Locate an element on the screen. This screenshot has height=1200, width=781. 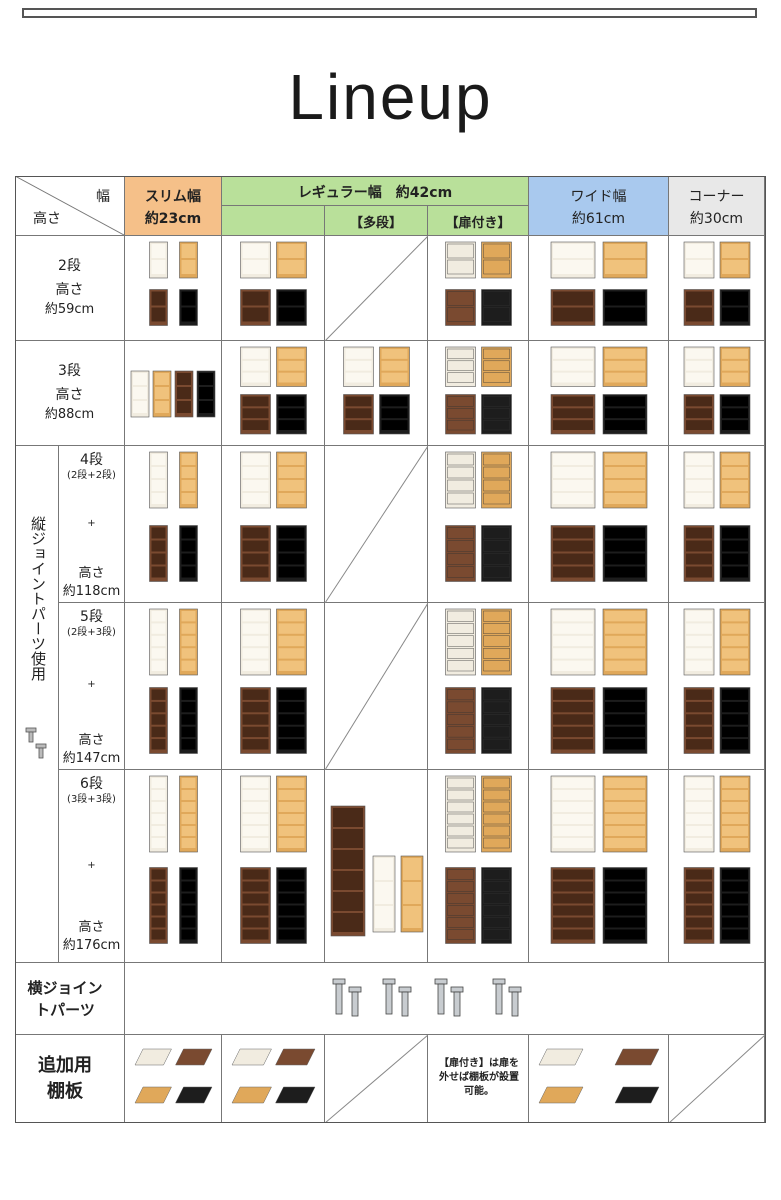
row-4tier-height-label: 高さ is located at coordinates (91, 573).